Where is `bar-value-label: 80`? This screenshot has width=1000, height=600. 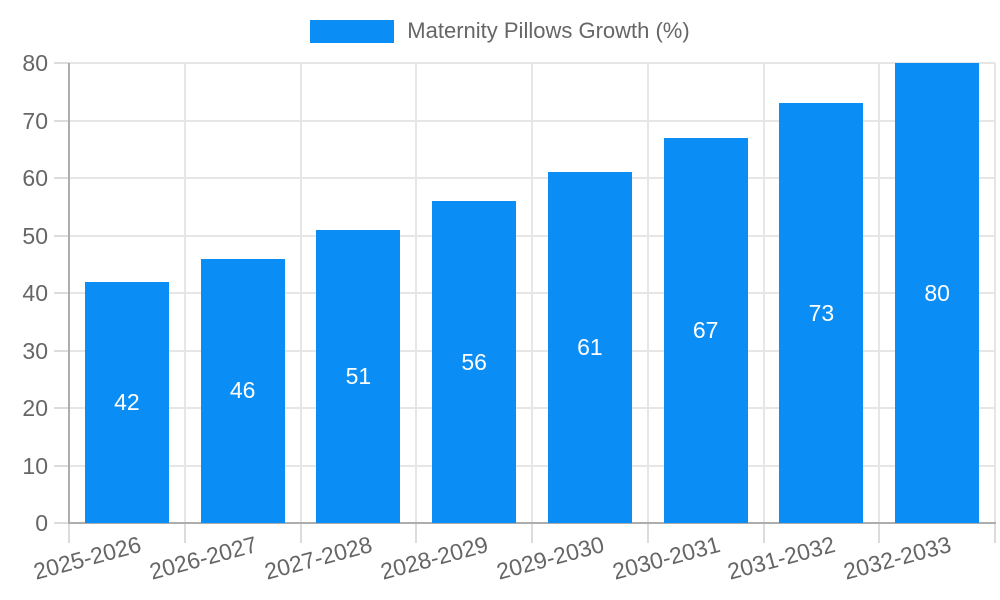 bar-value-label: 80 is located at coordinates (937, 292).